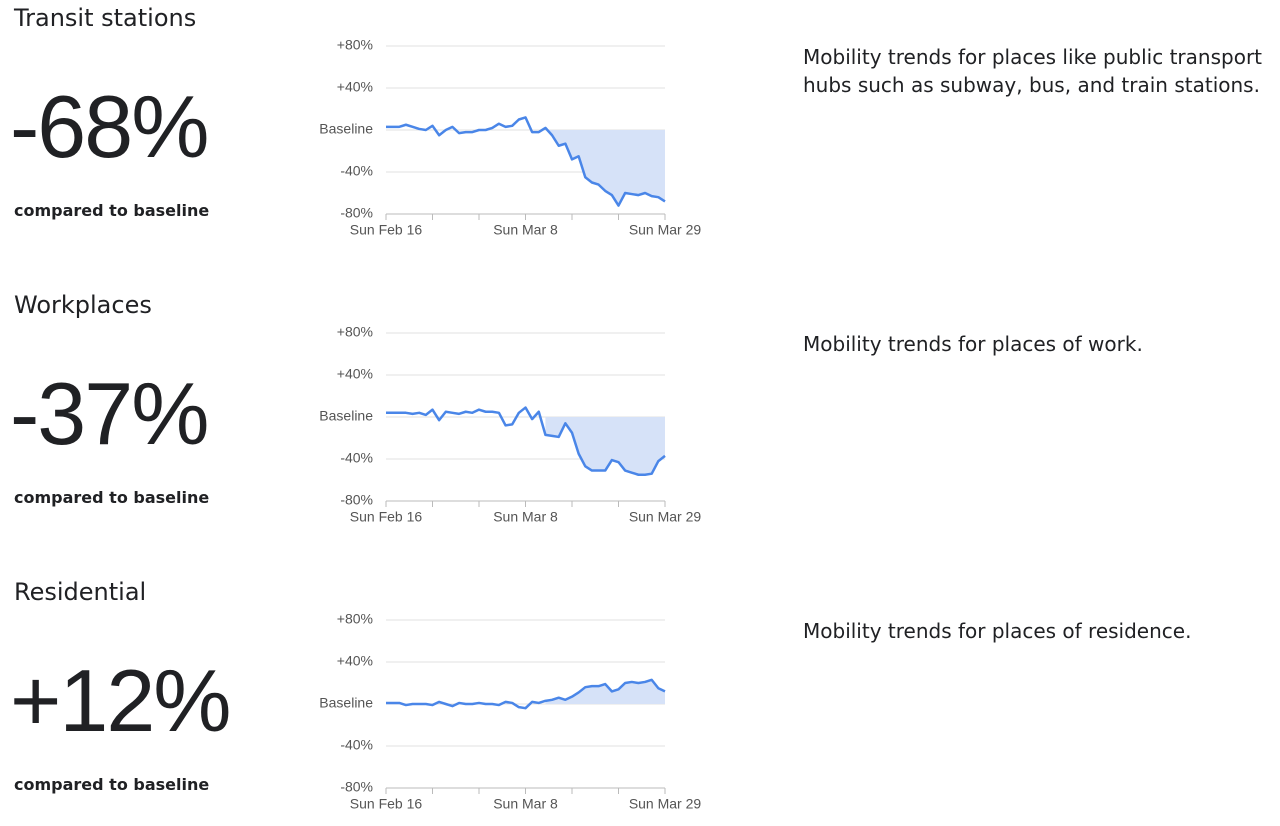  Describe the element at coordinates (80, 592) in the screenshot. I see `section-title: Residential` at that location.